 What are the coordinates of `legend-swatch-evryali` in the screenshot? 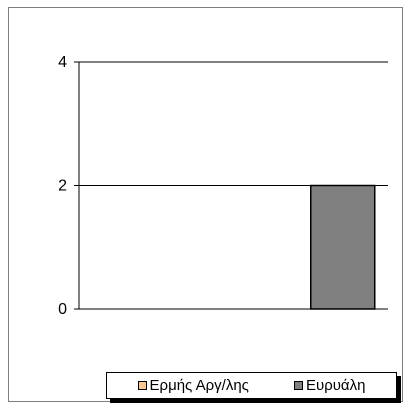 It's located at (298, 385).